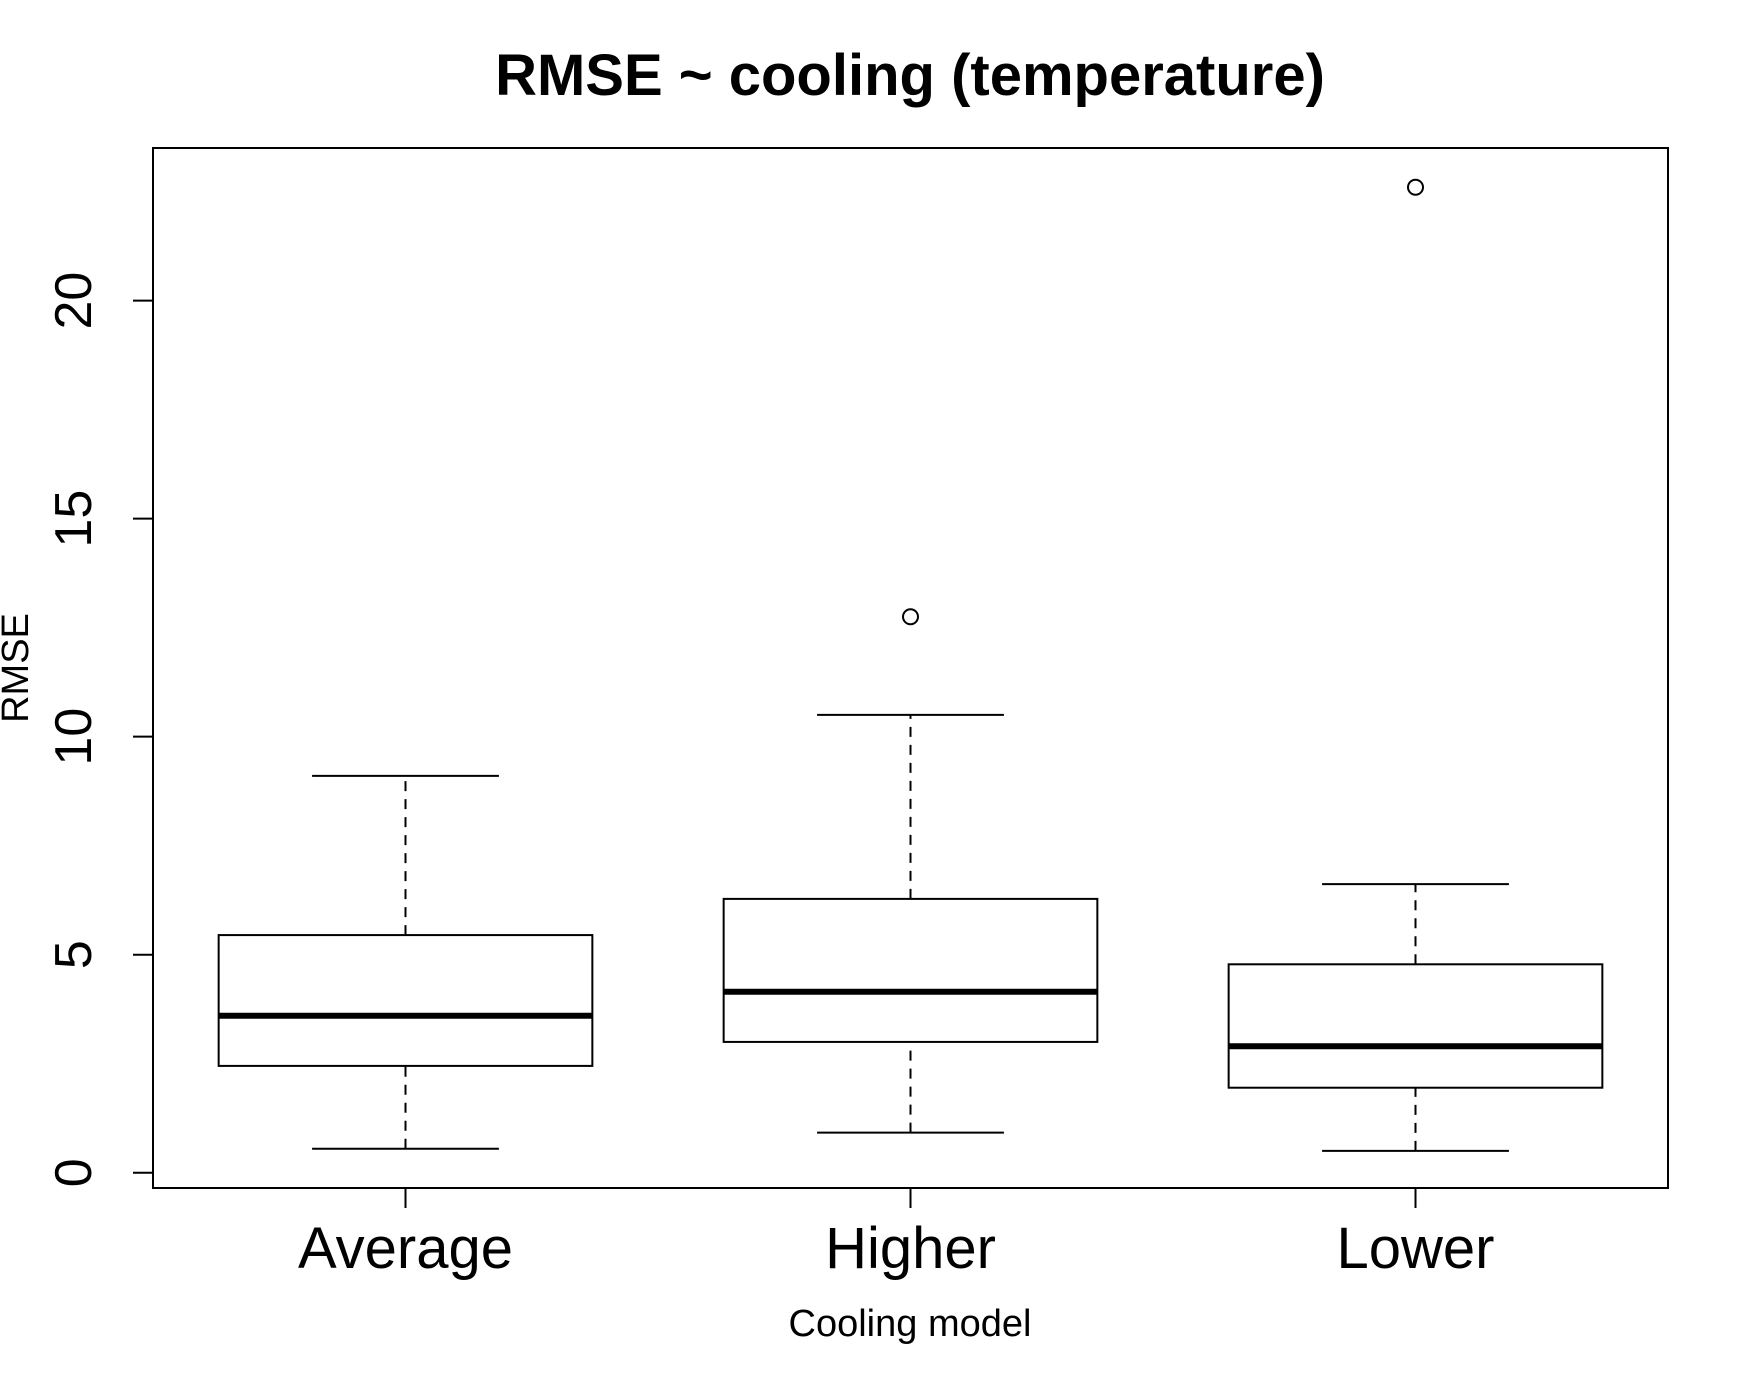 The height and width of the screenshot is (1376, 1744). What do you see at coordinates (74, 301) in the screenshot?
I see `y-tick-label: 20` at bounding box center [74, 301].